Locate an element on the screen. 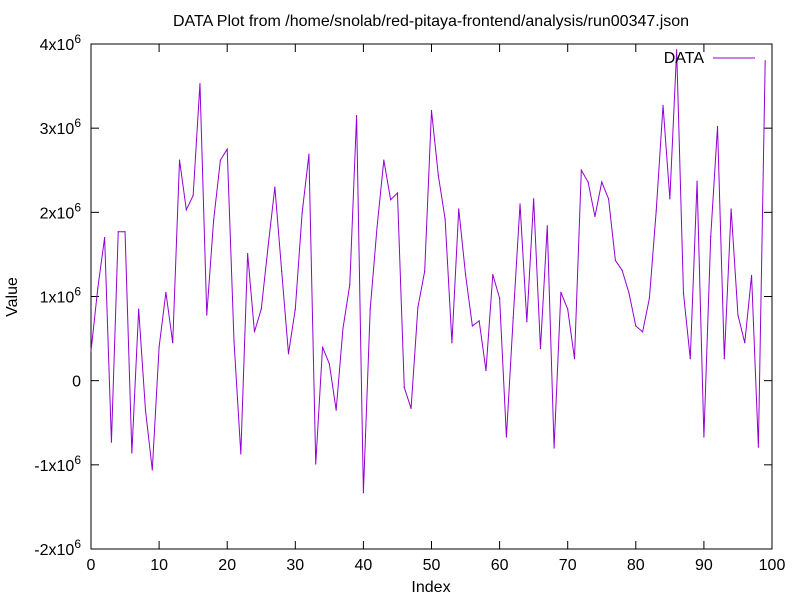 The width and height of the screenshot is (800, 600). y-tick-label: 1x10⁶ is located at coordinates (61, 296).